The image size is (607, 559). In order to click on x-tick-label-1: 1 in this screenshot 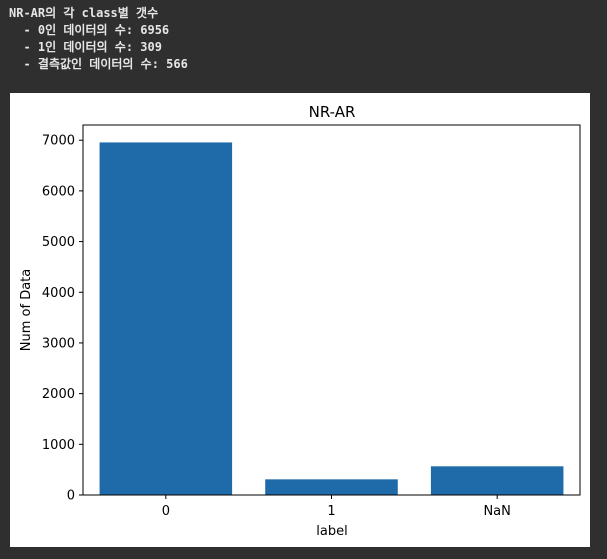, I will do `click(331, 511)`.